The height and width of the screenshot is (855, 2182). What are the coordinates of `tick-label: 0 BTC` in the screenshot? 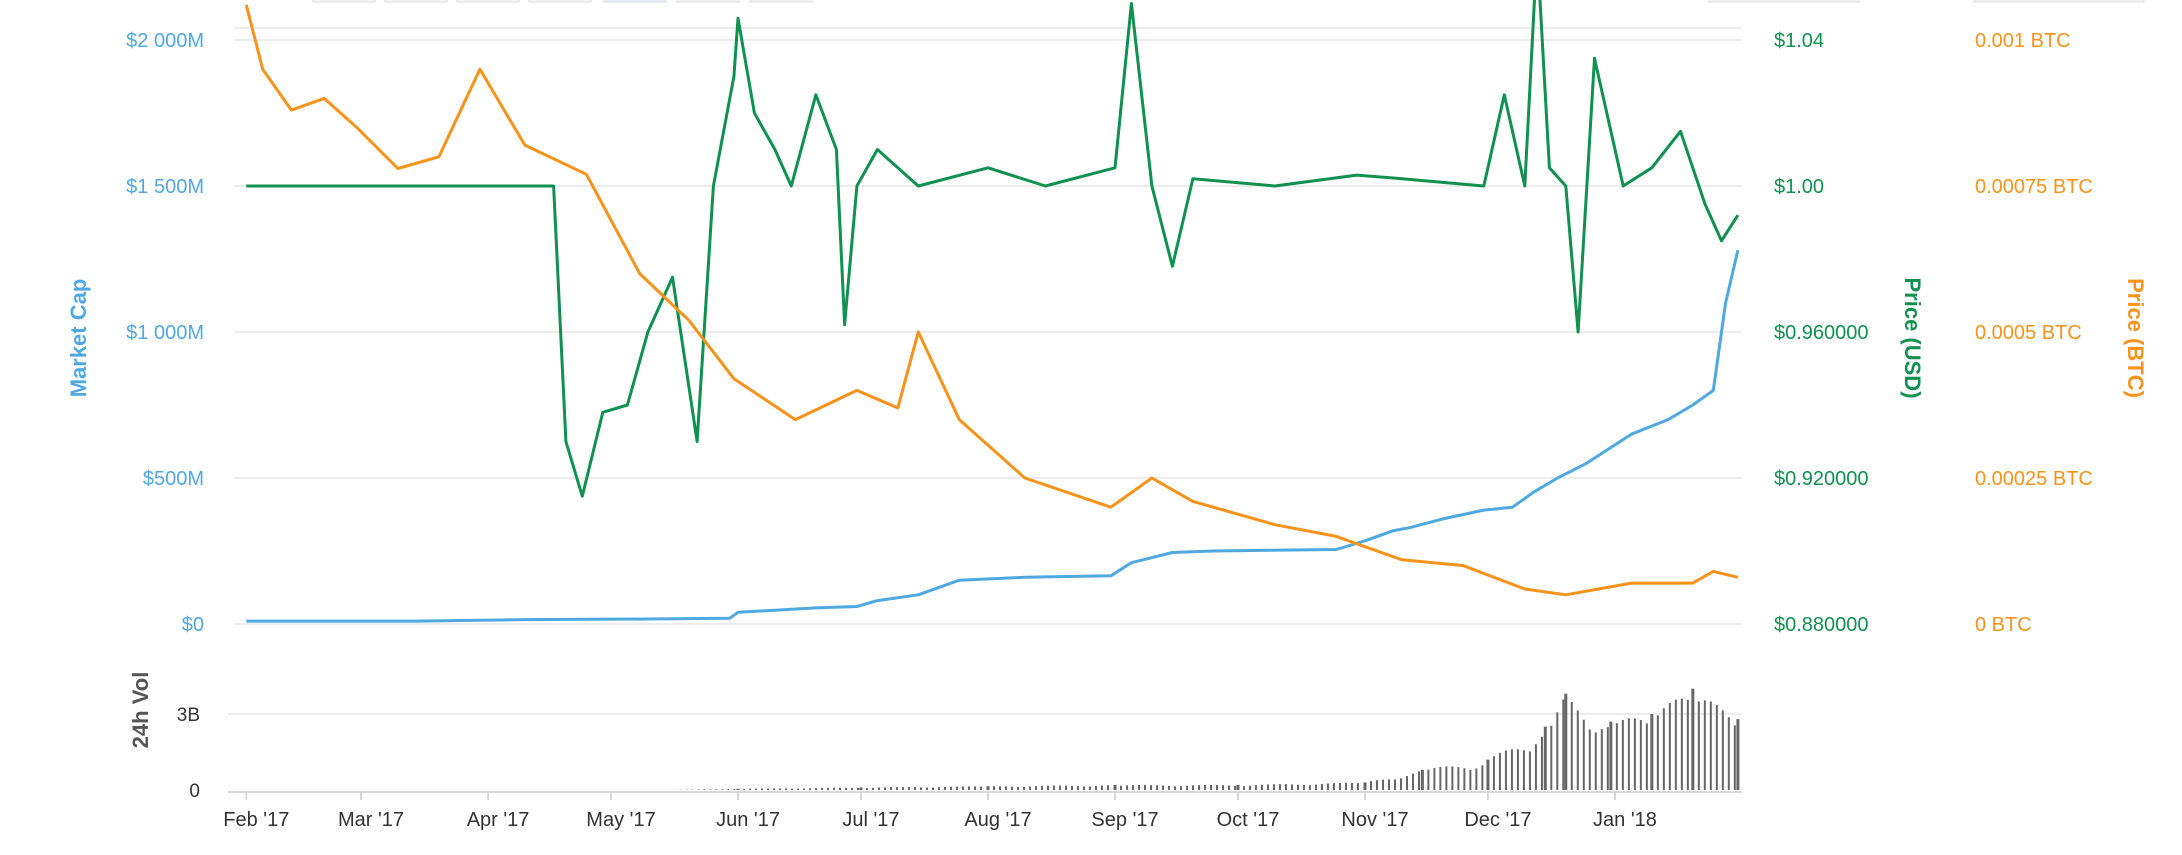 It's located at (2003, 625).